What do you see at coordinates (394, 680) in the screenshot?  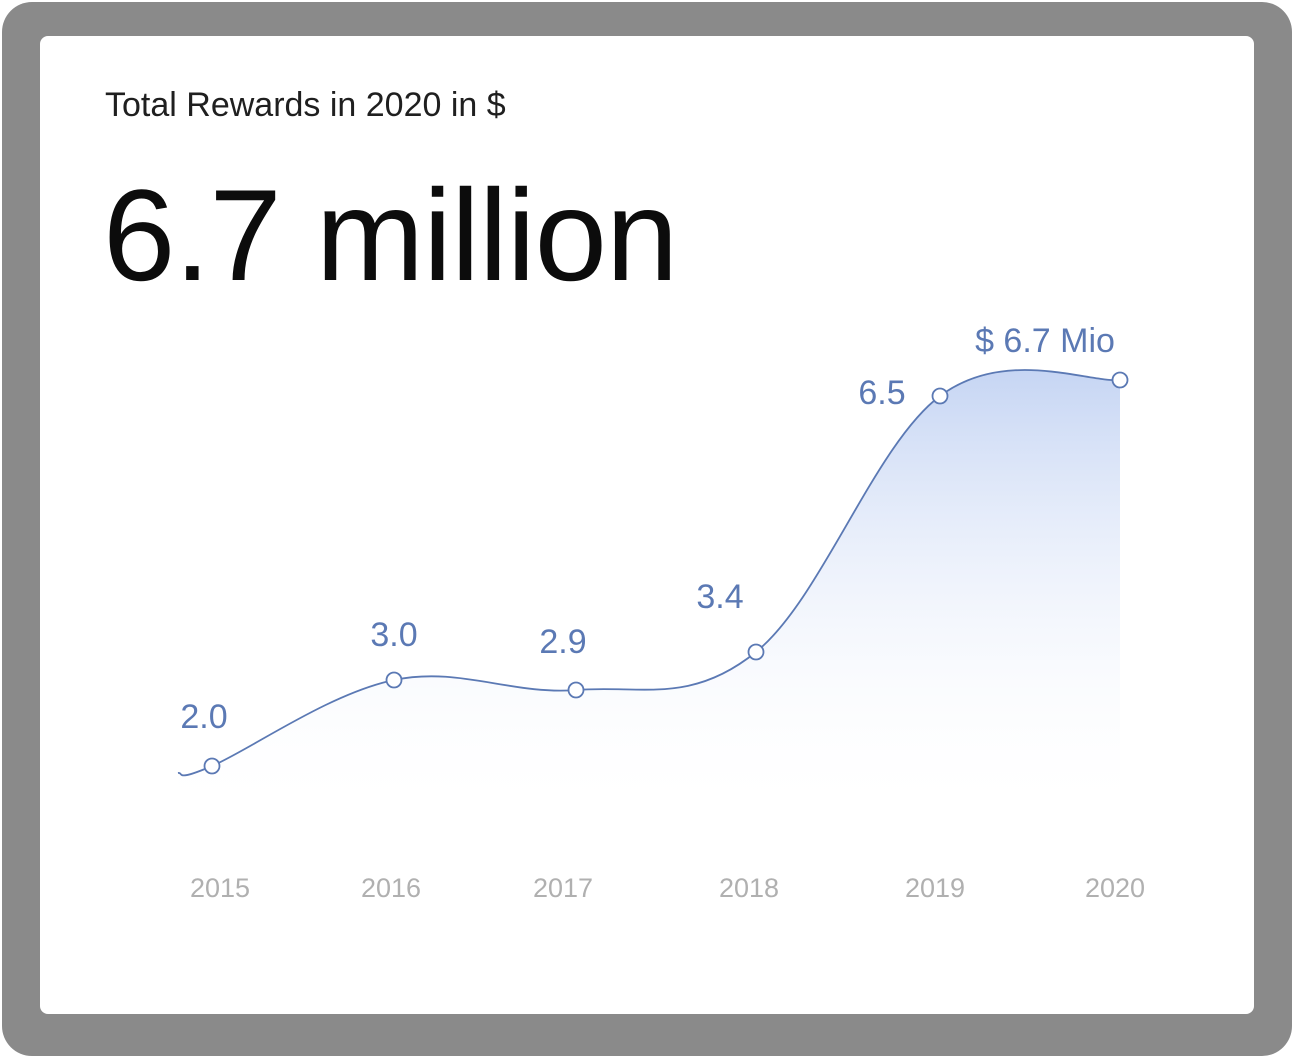 I see `data-point-2016` at bounding box center [394, 680].